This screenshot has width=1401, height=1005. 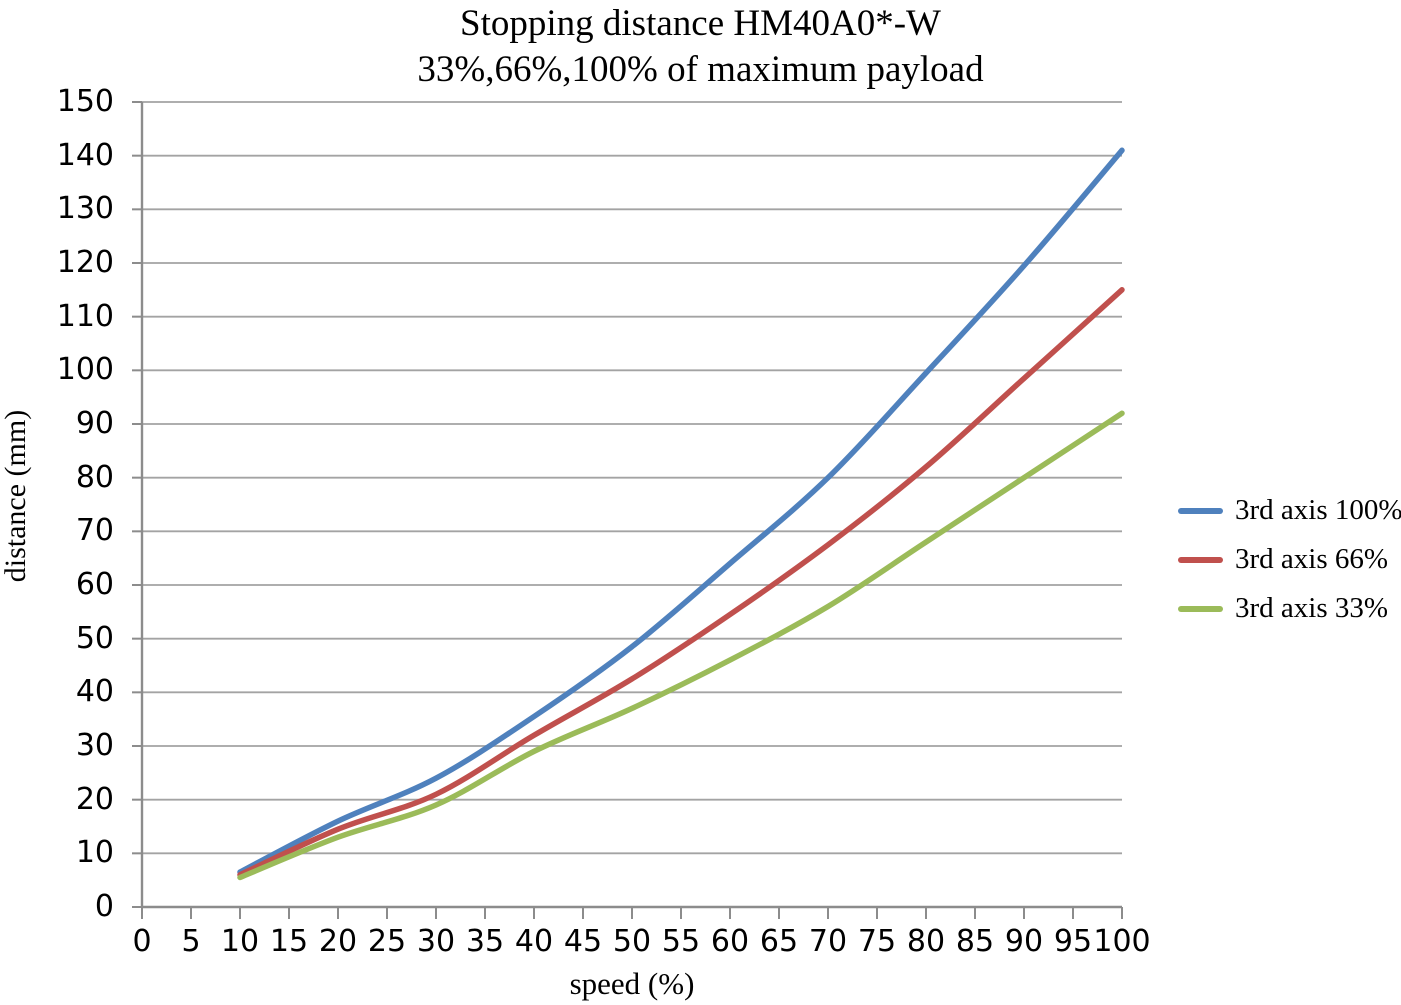 What do you see at coordinates (338, 941) in the screenshot?
I see `x-tick-label-20: 20` at bounding box center [338, 941].